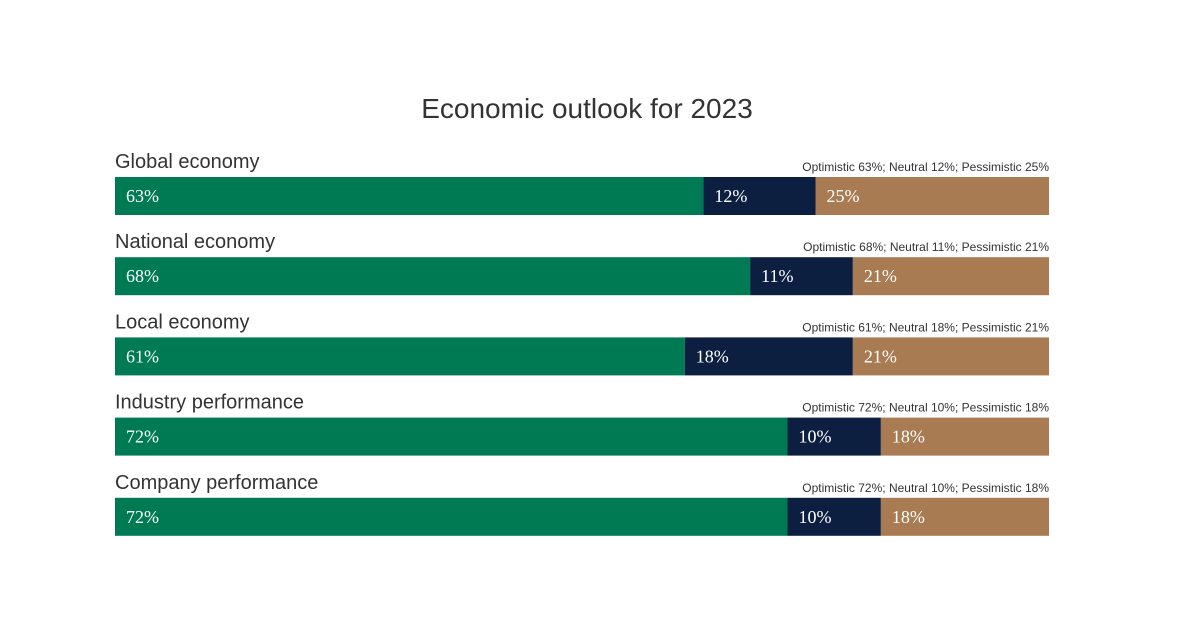 Image resolution: width=1200 pixels, height=627 pixels. I want to click on category-label: Local economy, so click(182, 322).